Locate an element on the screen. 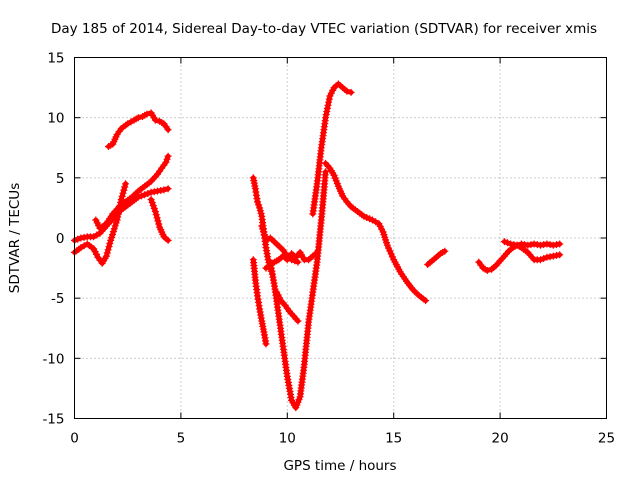  x-axis-label: GPS time / hours is located at coordinates (339, 466).